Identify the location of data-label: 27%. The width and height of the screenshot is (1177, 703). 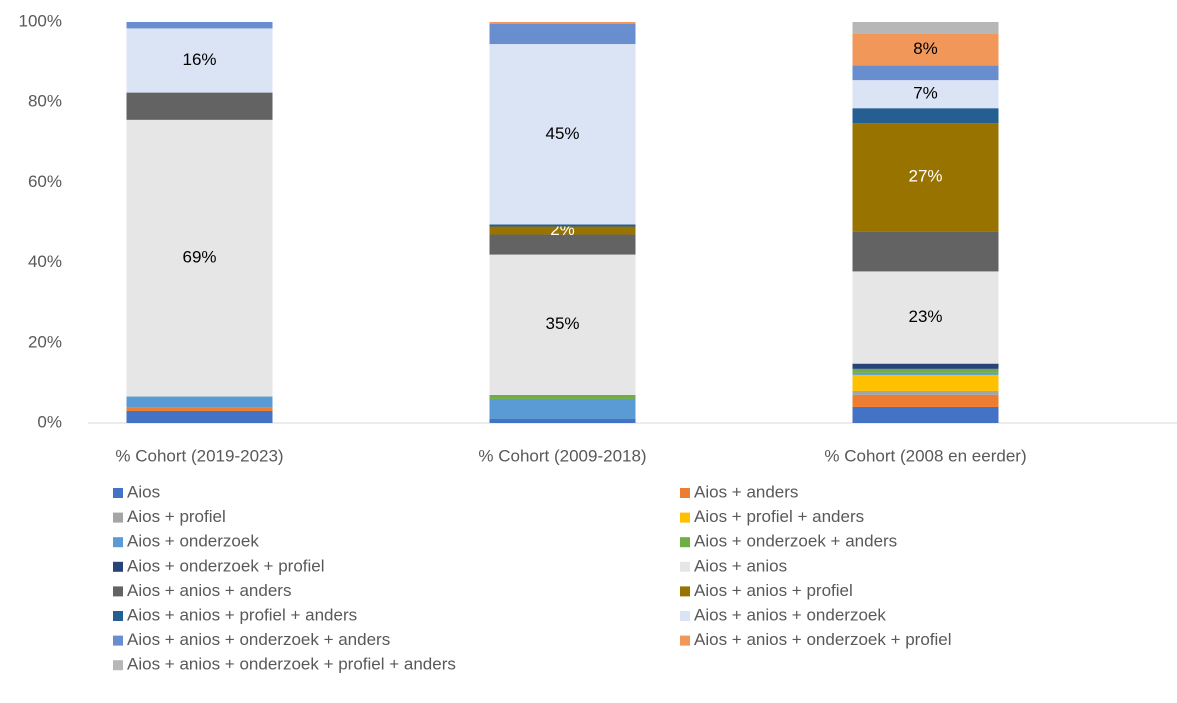
(925, 176).